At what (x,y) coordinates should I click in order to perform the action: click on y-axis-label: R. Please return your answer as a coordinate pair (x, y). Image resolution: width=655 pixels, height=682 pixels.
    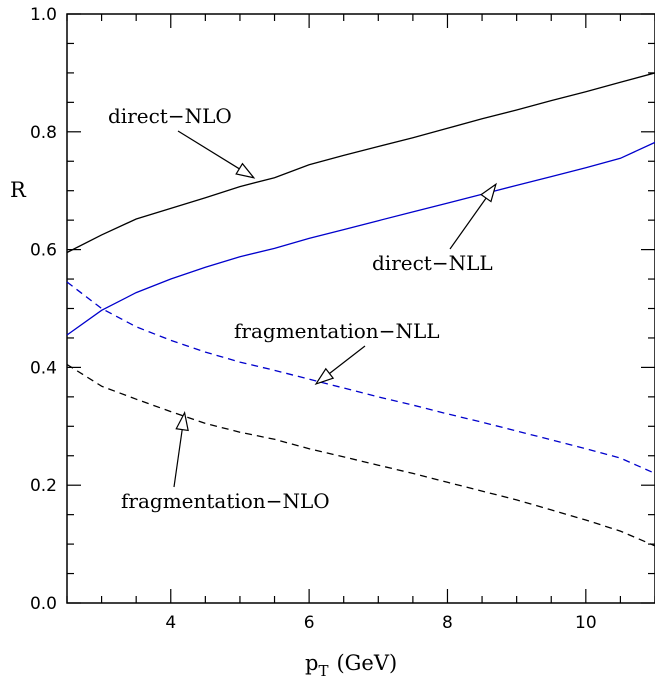
    Looking at the image, I should click on (18, 190).